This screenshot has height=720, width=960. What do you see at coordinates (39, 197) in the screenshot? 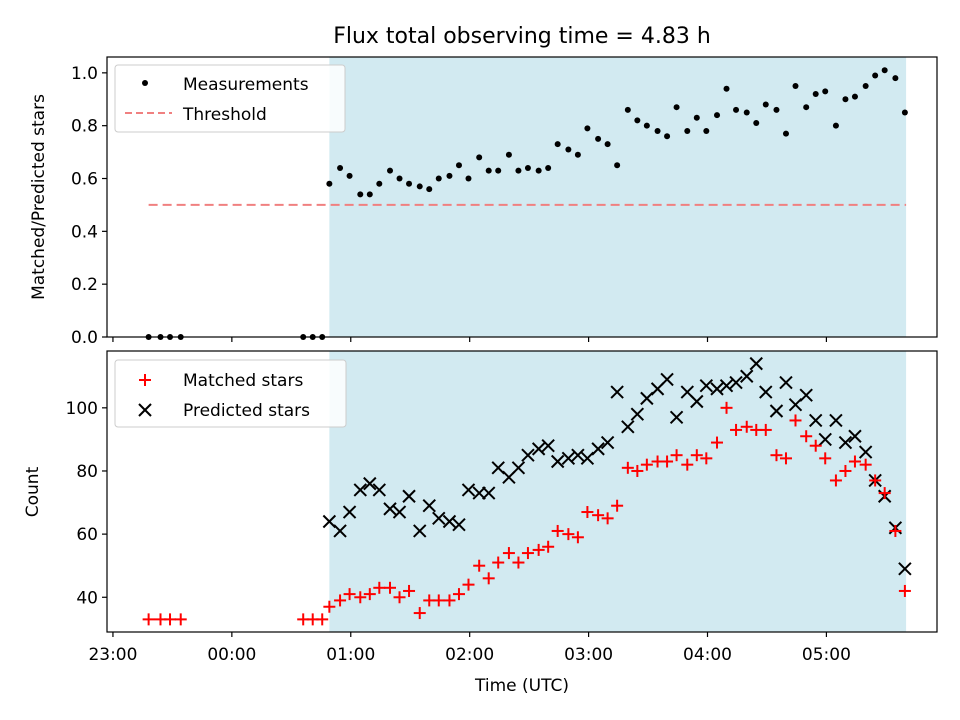
I see `top-y-axis-label: Matched/Predicted stars` at bounding box center [39, 197].